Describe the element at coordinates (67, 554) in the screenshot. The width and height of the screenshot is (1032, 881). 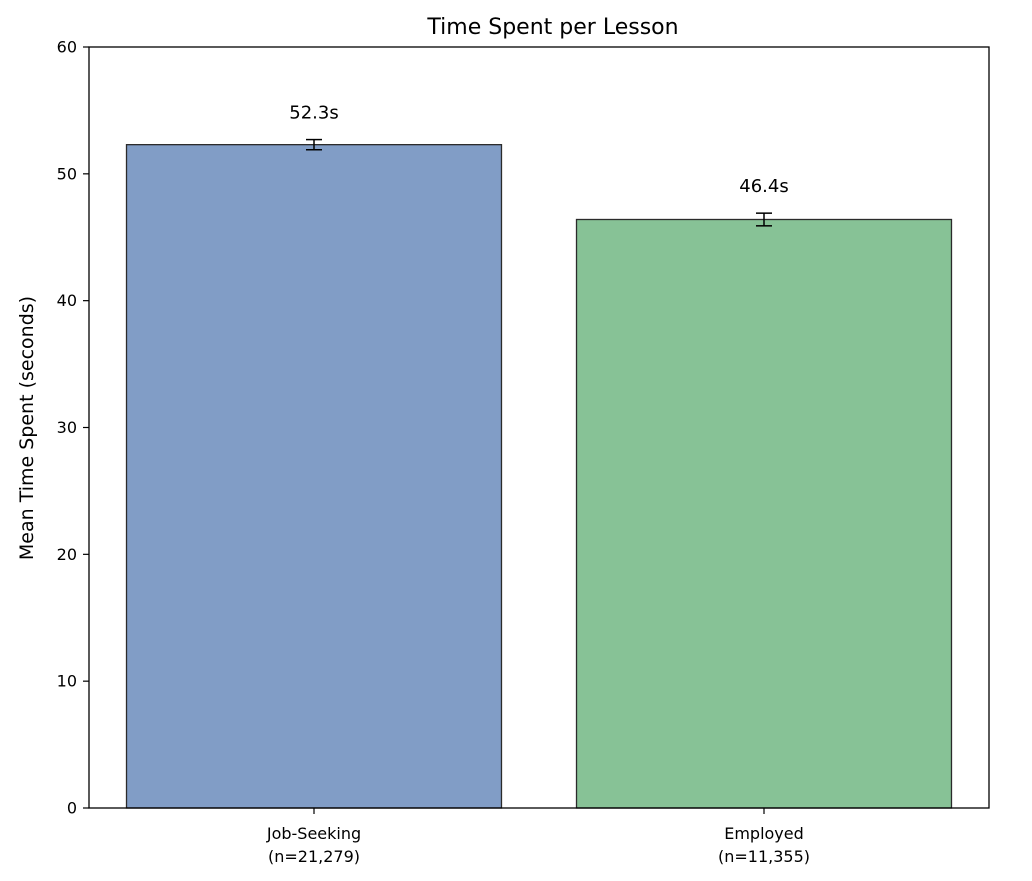
I see `y-tick-label: 20` at that location.